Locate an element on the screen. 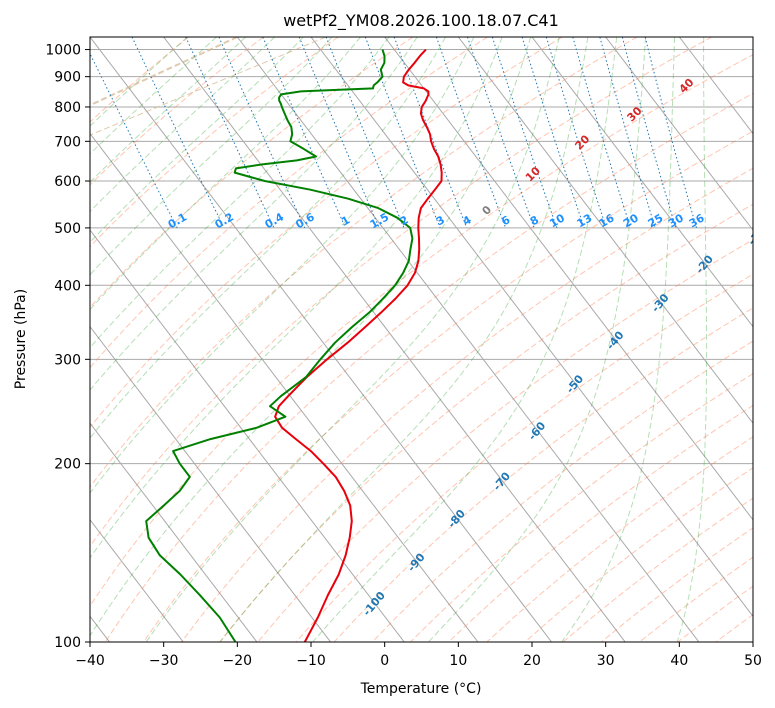 The height and width of the screenshot is (708, 775). moist-adiabat-label: -40 is located at coordinates (615, 340).